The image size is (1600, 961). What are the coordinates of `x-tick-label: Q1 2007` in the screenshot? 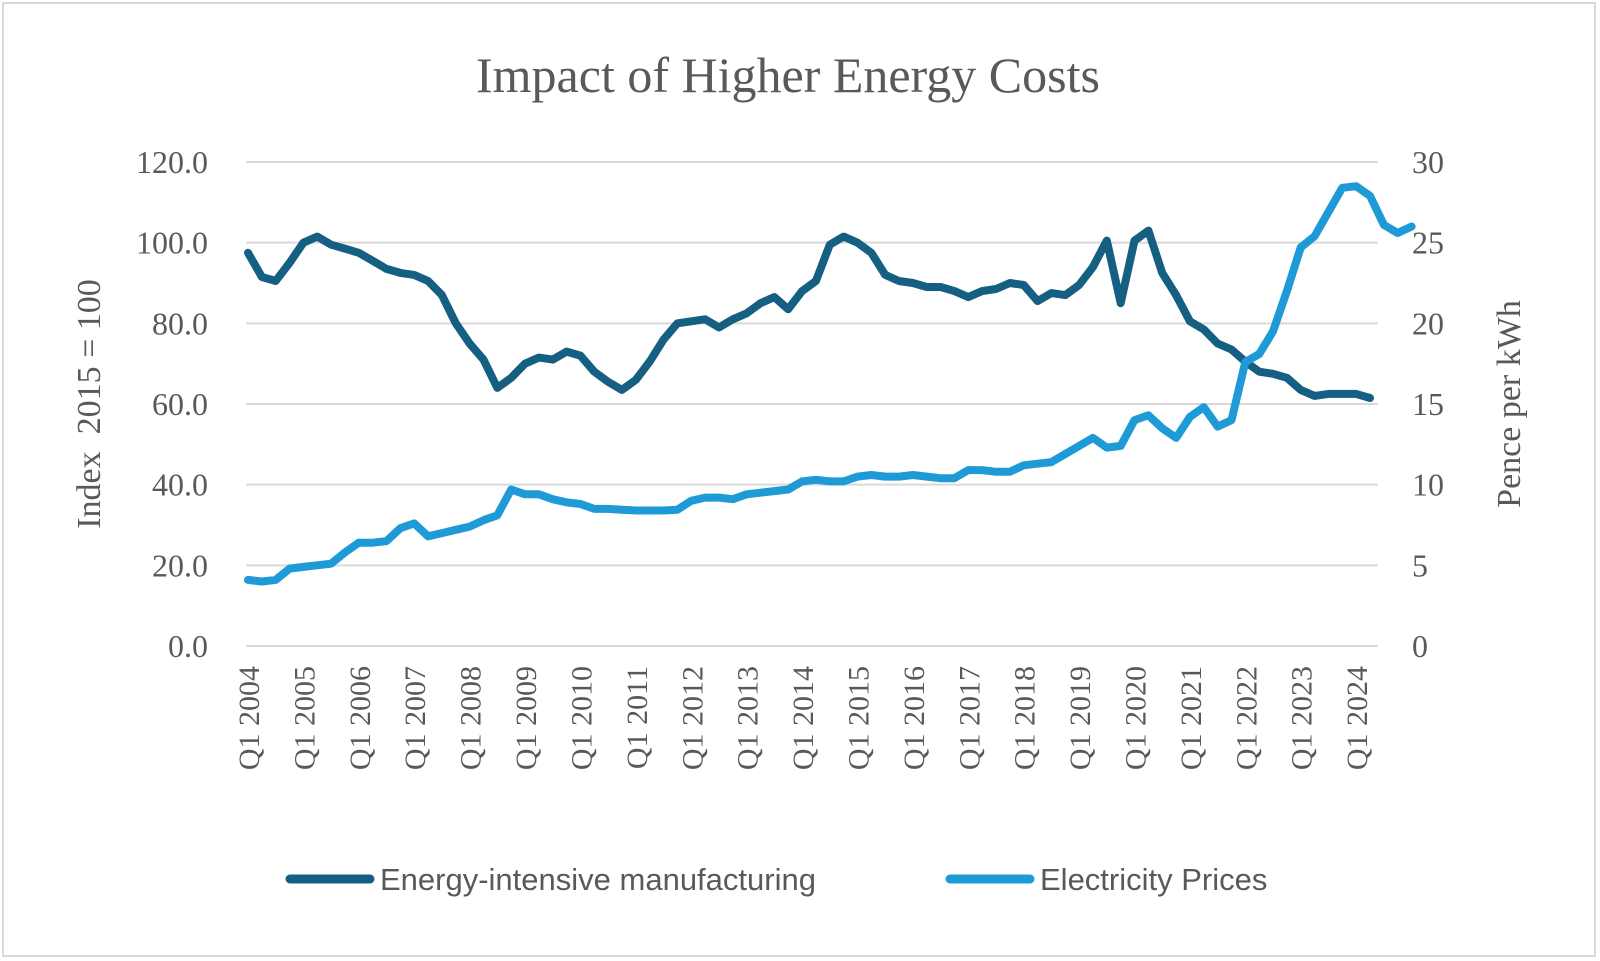 It's located at (415, 718).